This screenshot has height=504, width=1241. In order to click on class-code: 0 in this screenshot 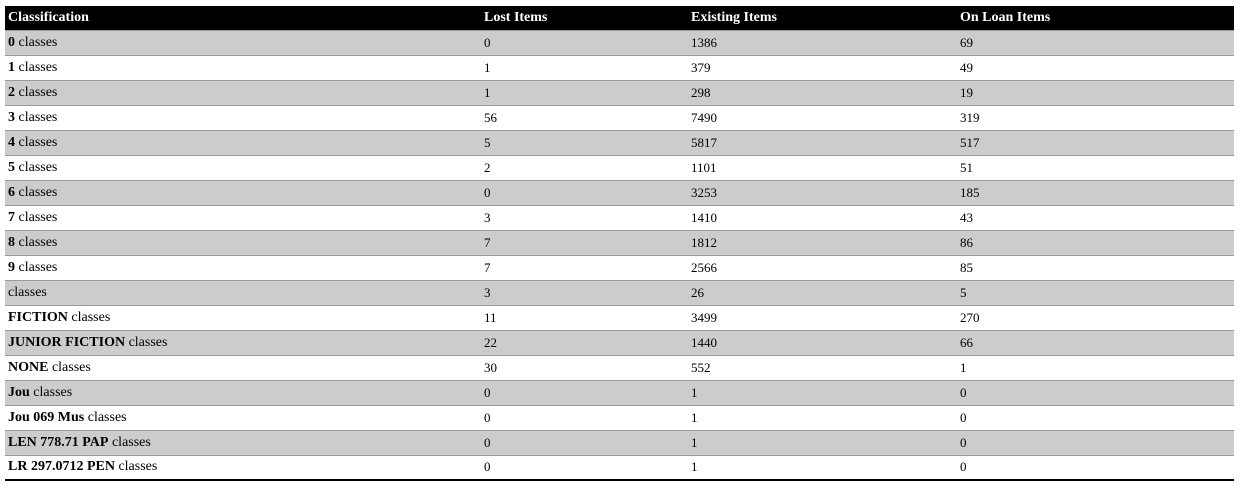, I will do `click(11, 42)`.